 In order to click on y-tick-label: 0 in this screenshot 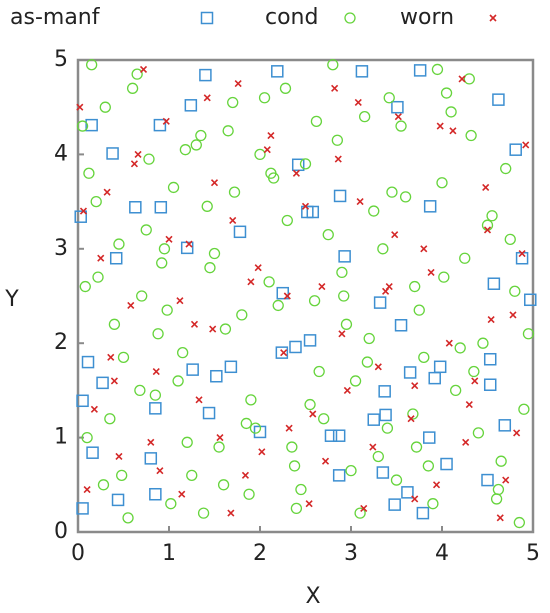, I will do `click(61, 531)`.